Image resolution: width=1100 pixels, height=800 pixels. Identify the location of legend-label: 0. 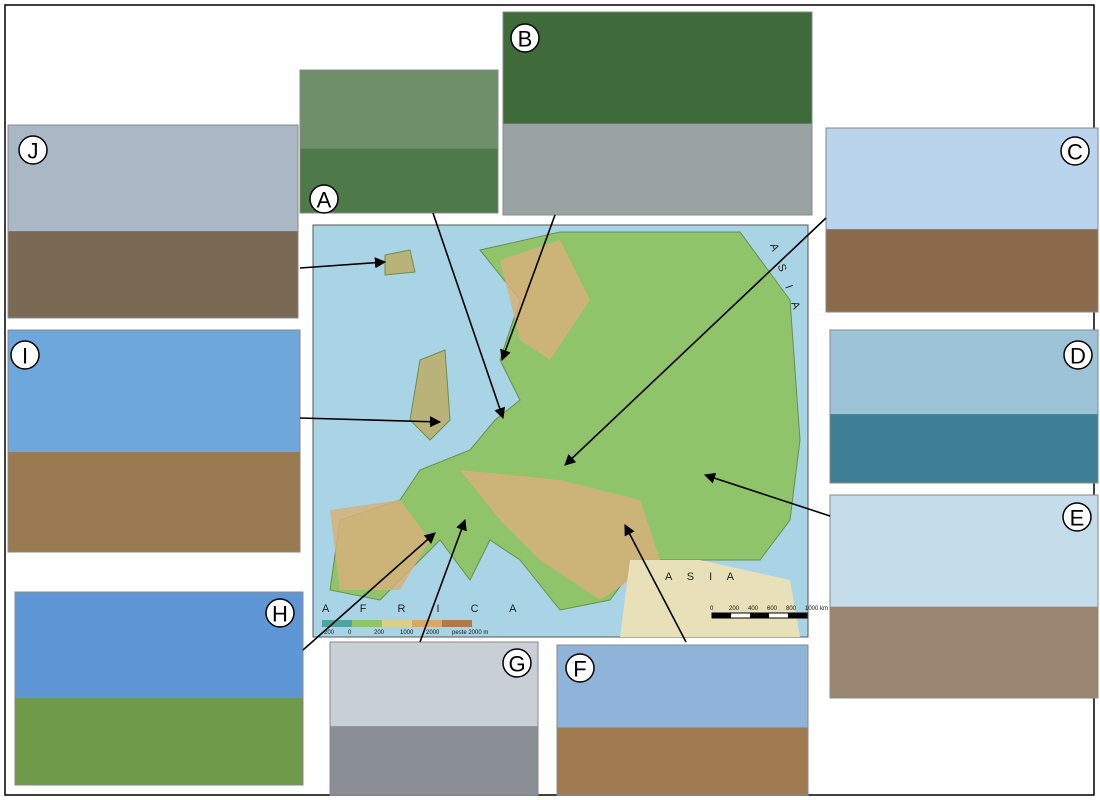
(350, 633).